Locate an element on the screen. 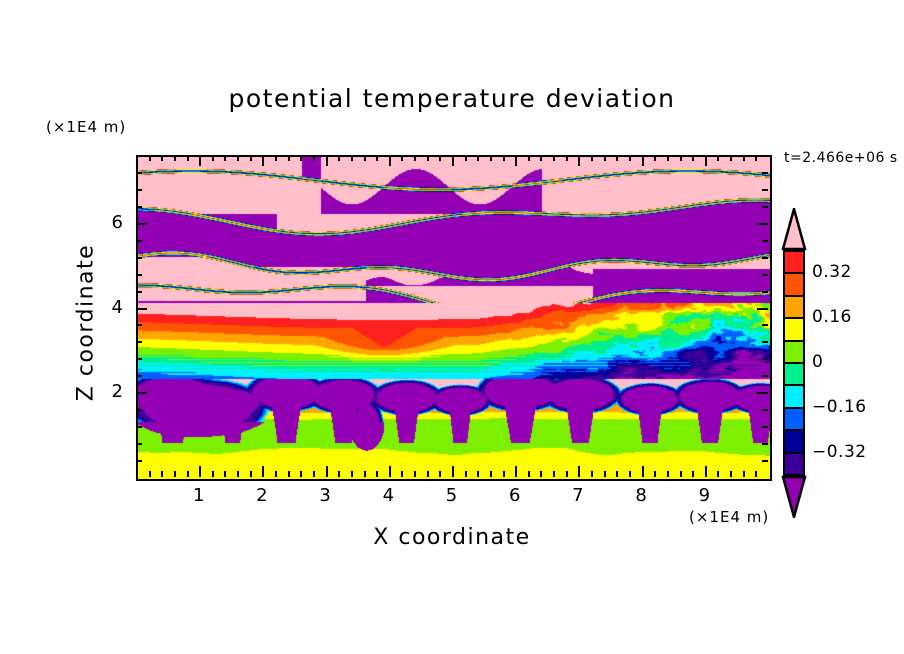 The image size is (904, 654). y-axis-unit-label: (×1E4 m) is located at coordinates (86, 127).